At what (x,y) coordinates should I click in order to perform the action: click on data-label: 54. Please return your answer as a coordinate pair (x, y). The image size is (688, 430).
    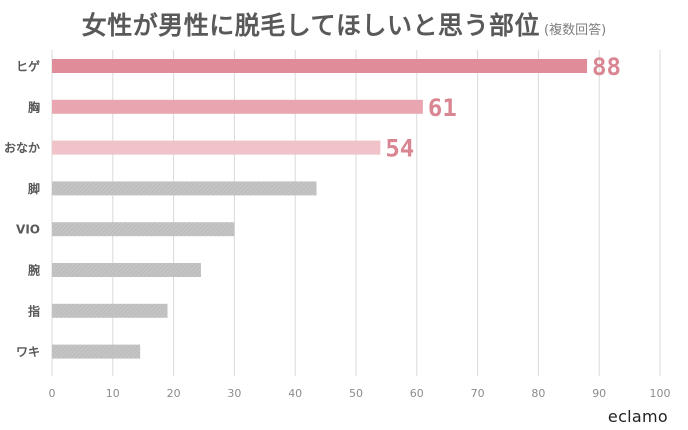
    Looking at the image, I should click on (399, 149).